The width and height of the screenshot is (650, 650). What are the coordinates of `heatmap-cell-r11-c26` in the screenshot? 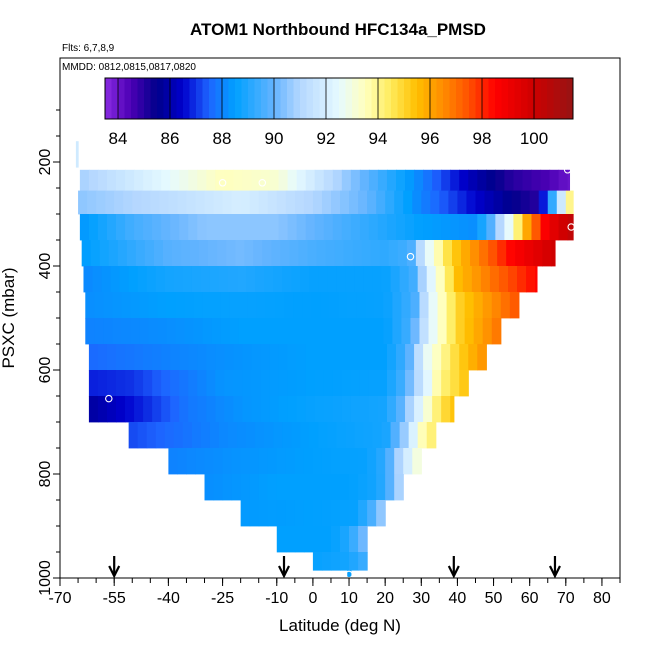 It's located at (408, 461).